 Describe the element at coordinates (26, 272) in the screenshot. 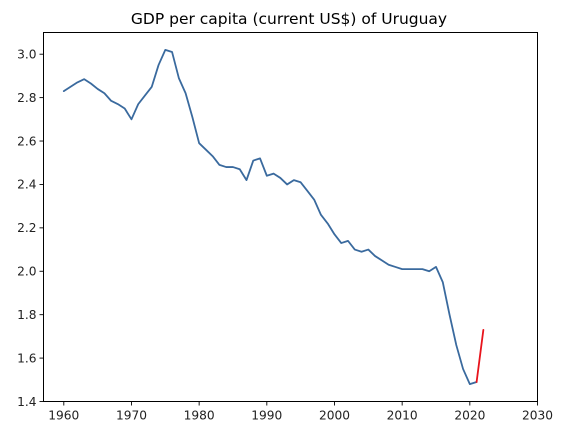

I see `y-tick-label: 2.0` at that location.